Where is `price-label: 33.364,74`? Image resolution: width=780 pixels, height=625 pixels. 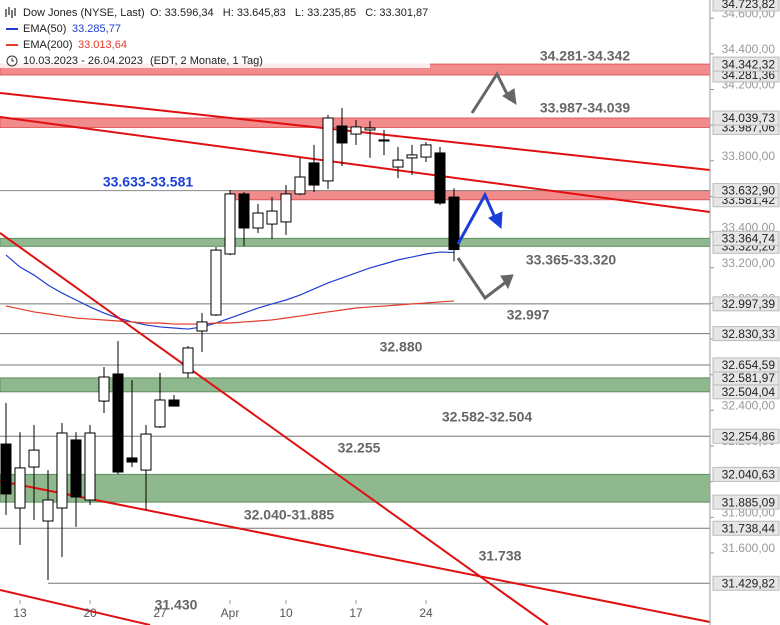 price-label: 33.364,74 is located at coordinates (749, 239).